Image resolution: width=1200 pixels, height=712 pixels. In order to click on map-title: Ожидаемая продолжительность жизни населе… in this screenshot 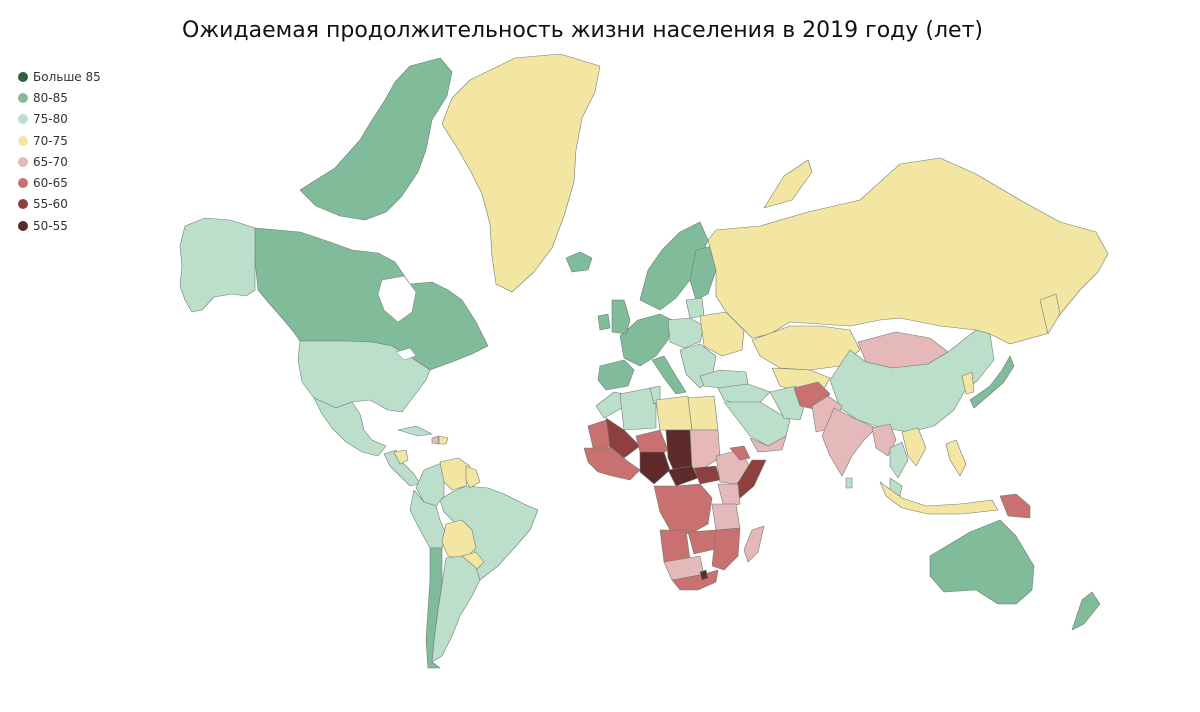, I will do `click(582, 30)`.